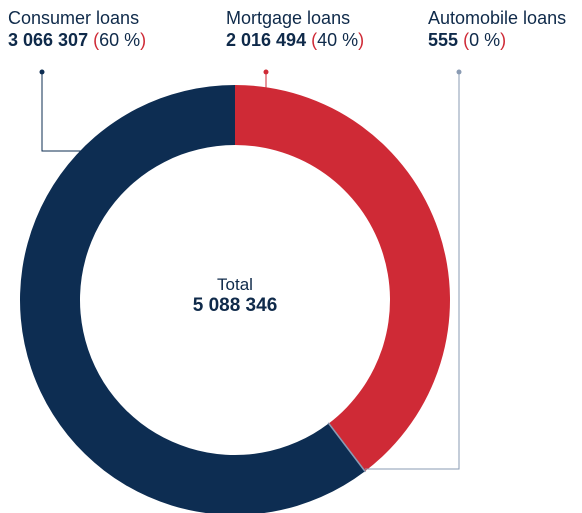 The height and width of the screenshot is (513, 582). Describe the element at coordinates (347, 447) in the screenshot. I see `slice-automobile-loans-edge` at that location.